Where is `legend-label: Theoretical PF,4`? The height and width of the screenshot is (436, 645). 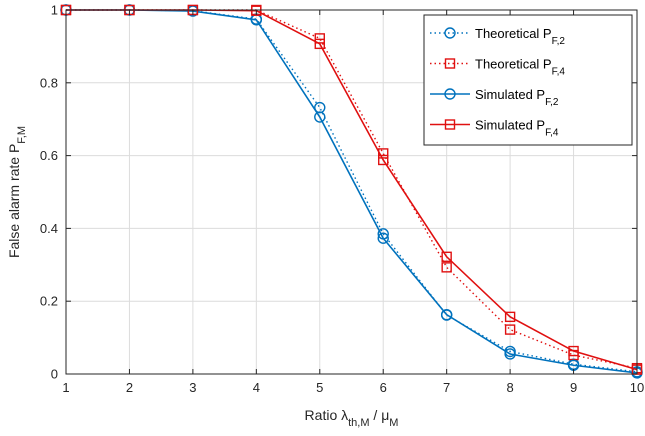 legend-label: Theoretical PF,4 is located at coordinates (520, 67).